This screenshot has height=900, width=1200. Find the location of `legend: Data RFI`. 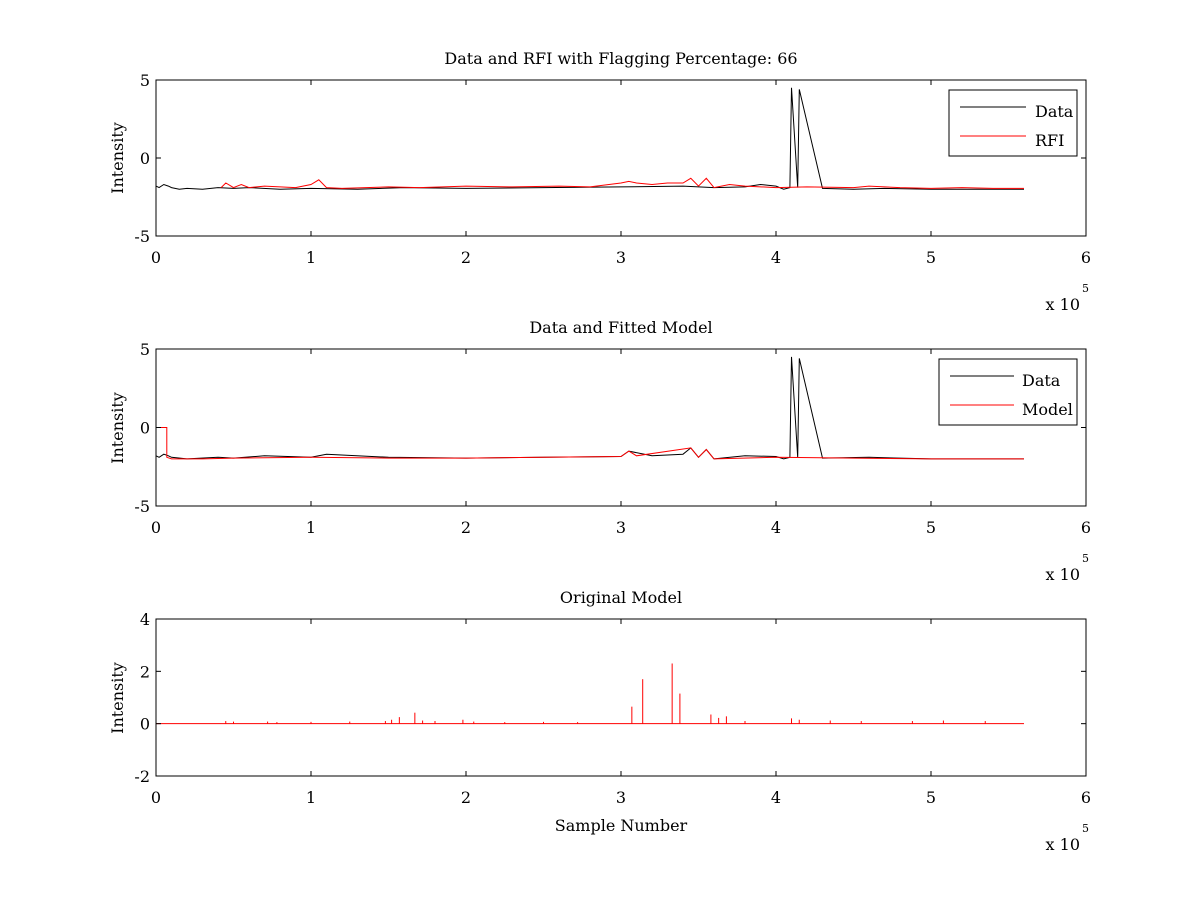

legend: Data RFI is located at coordinates (1013, 123).